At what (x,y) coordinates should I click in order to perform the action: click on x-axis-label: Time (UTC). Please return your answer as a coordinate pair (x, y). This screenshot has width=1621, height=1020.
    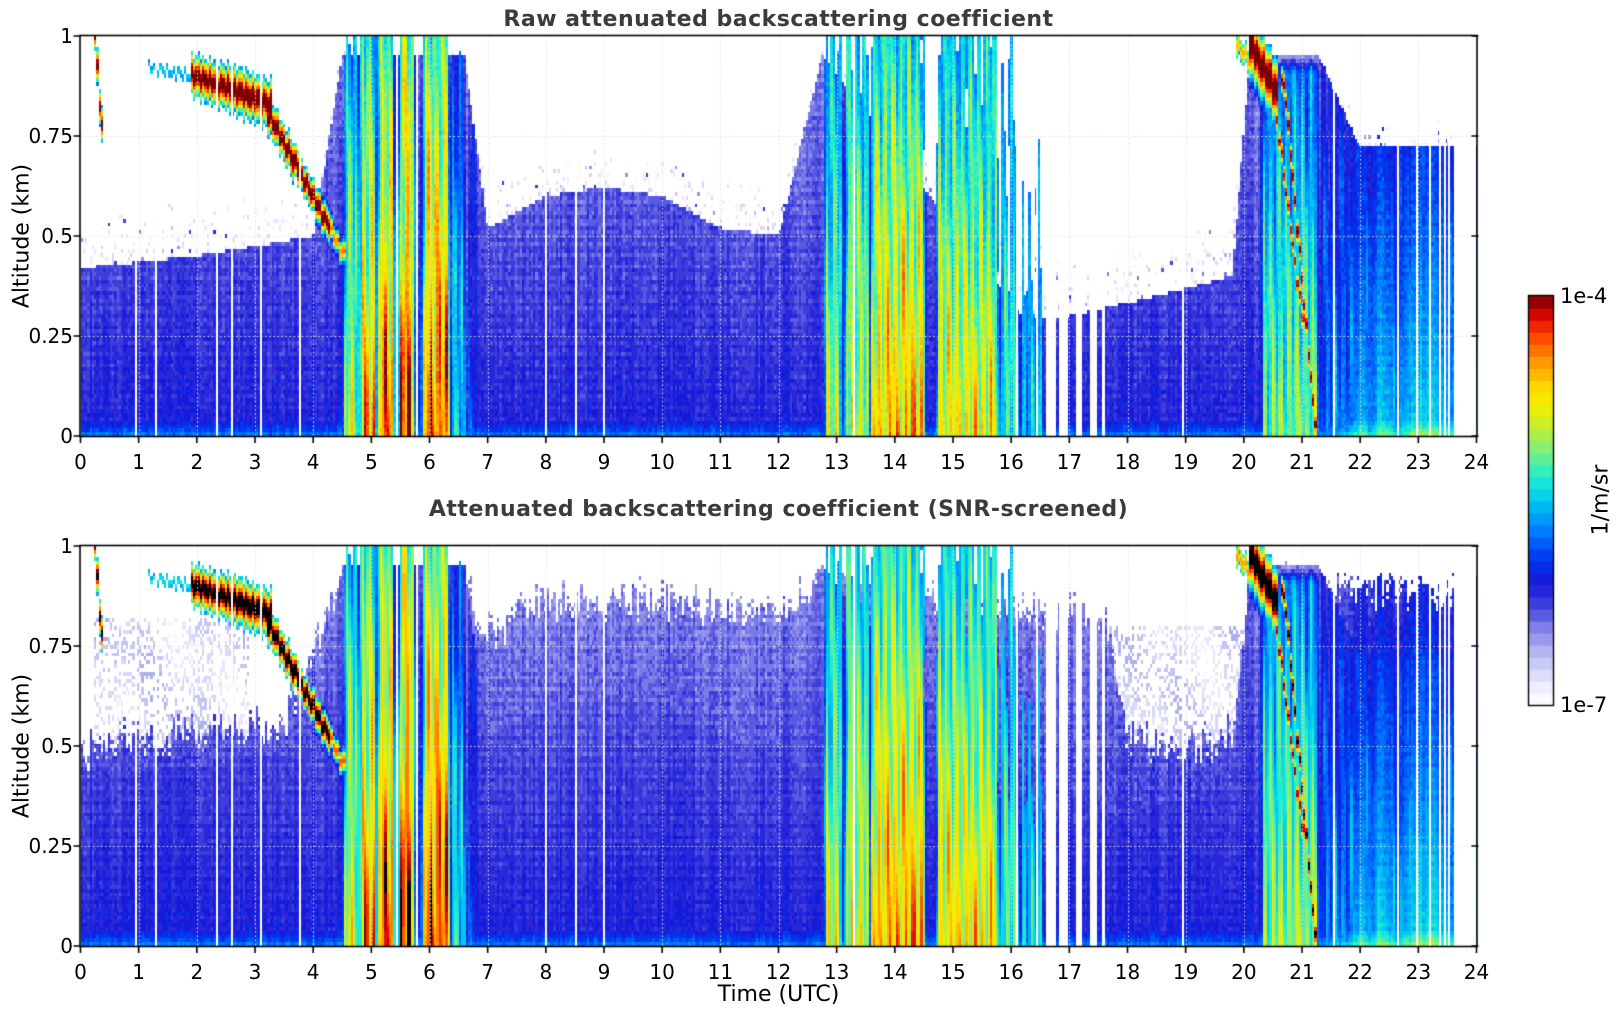
    Looking at the image, I should click on (778, 994).